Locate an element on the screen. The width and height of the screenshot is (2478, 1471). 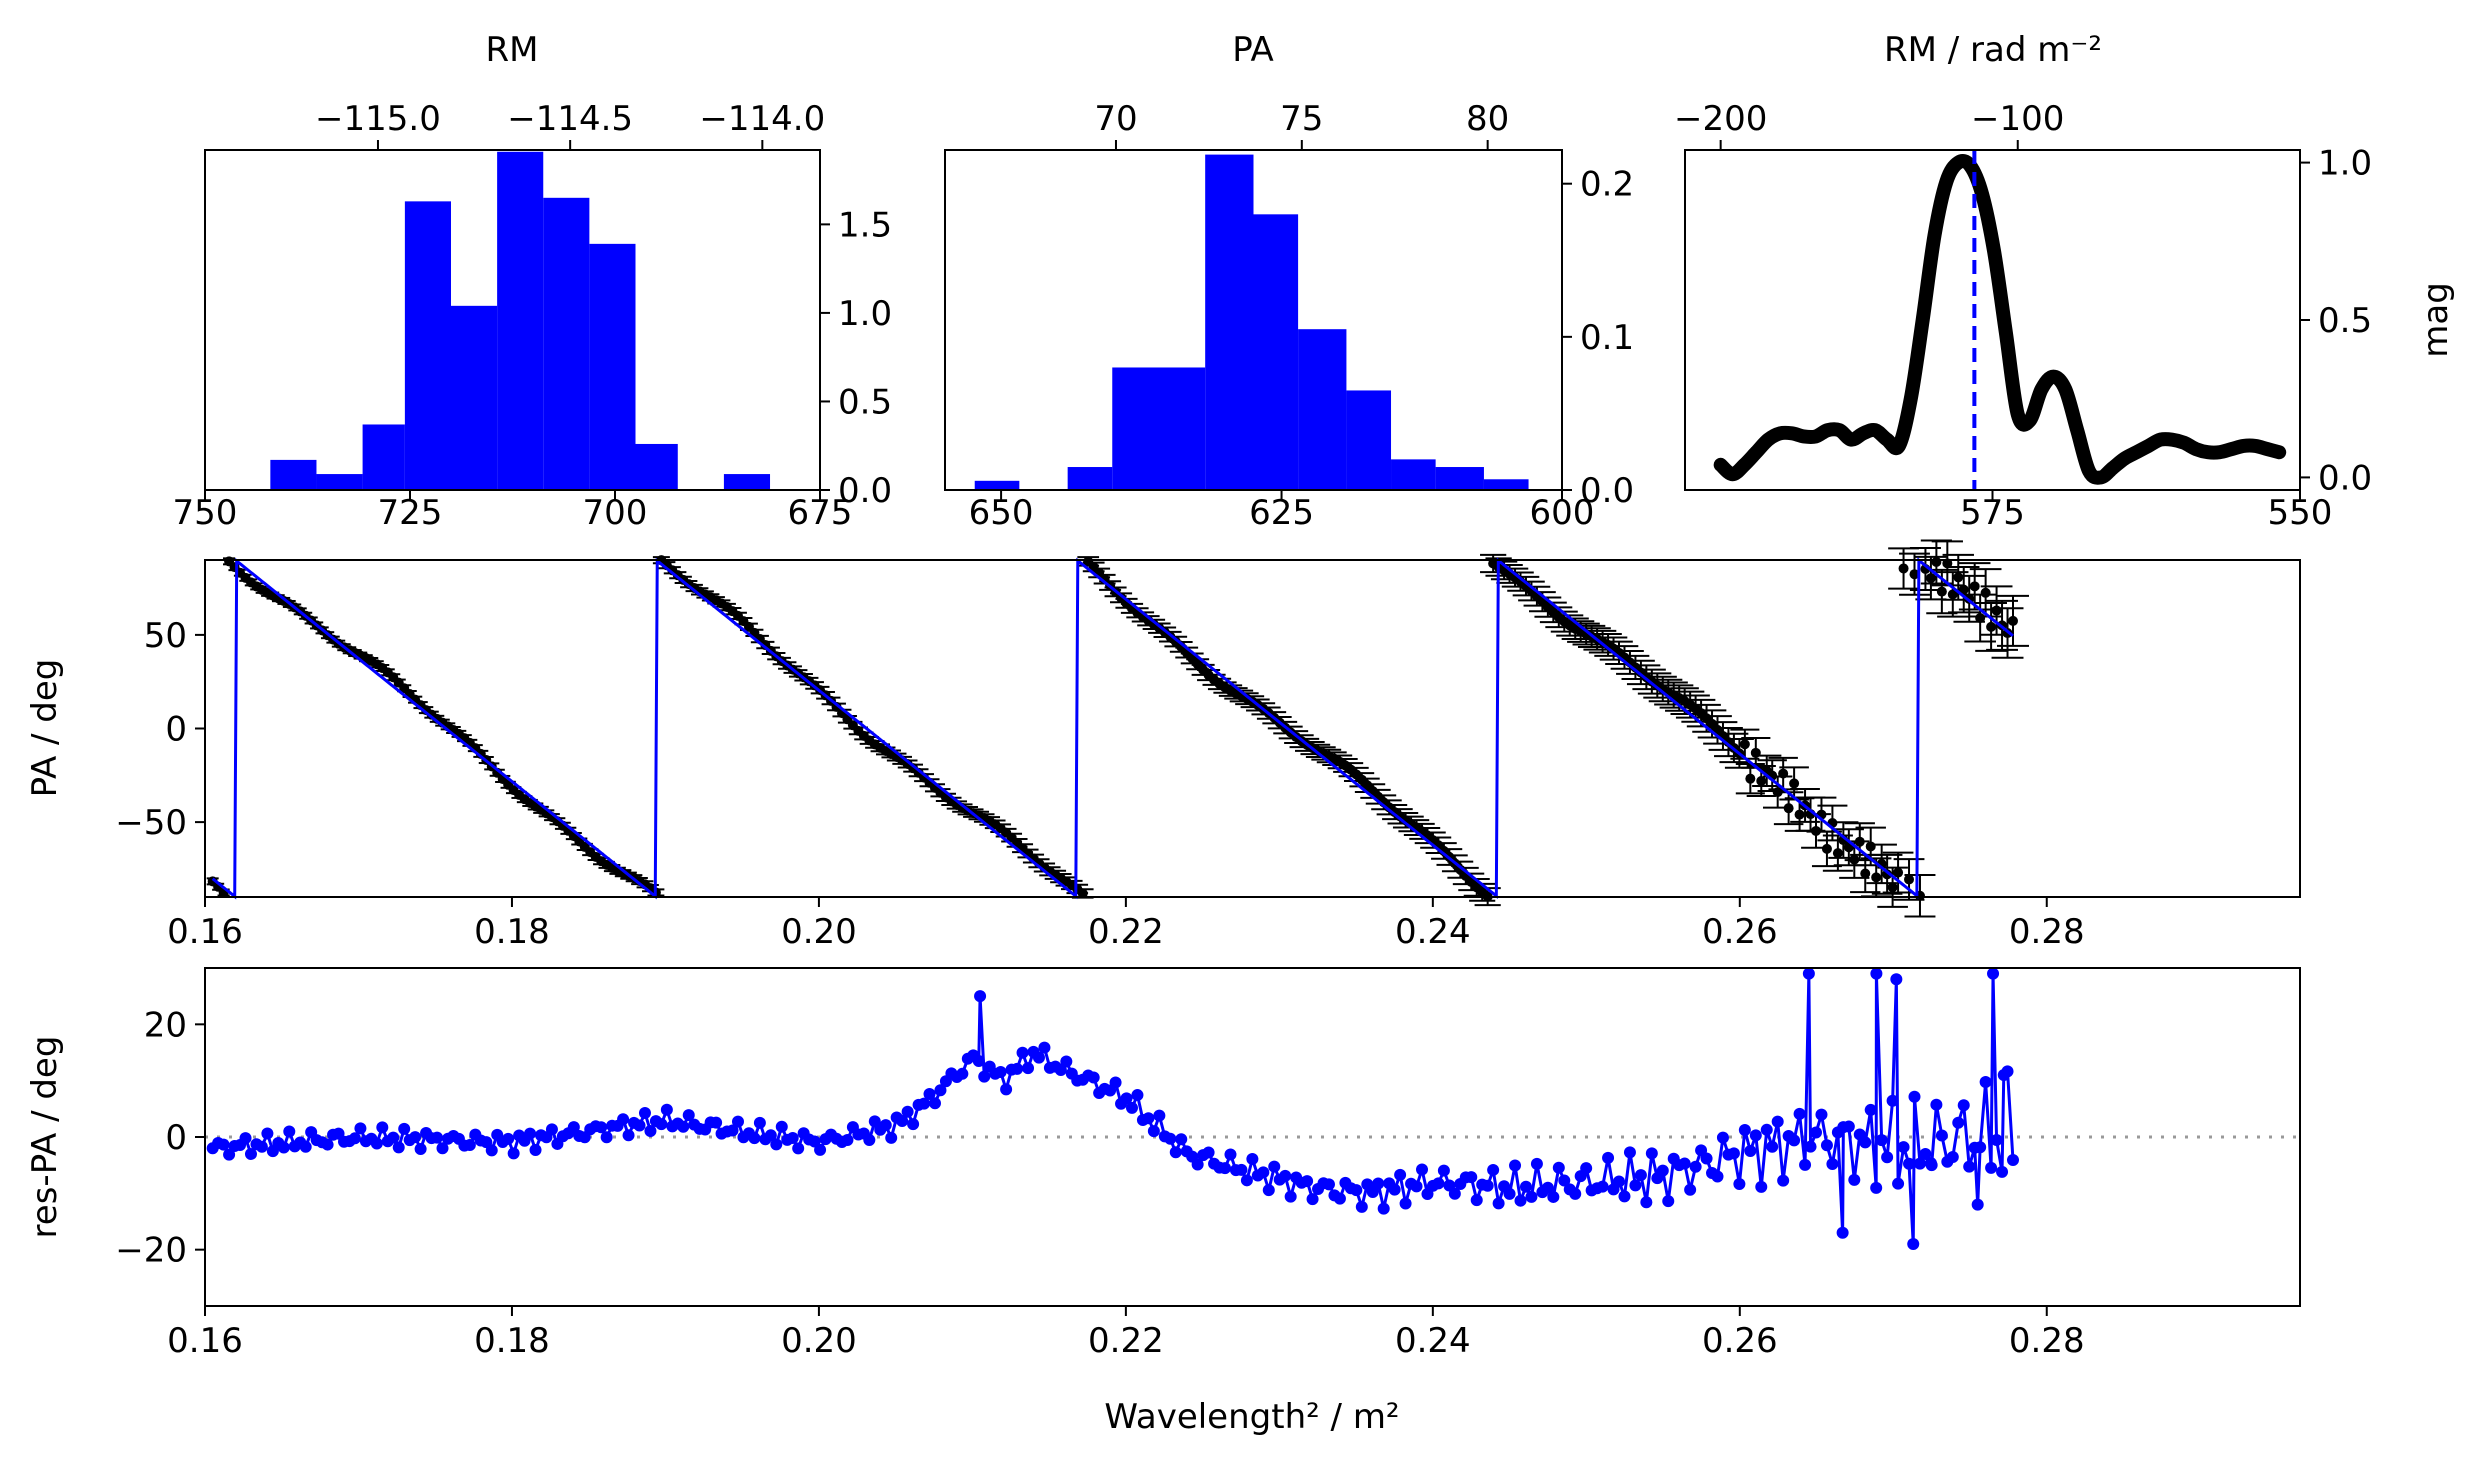
residual-x-tick-label-4: 0.24 is located at coordinates (1433, 1341).